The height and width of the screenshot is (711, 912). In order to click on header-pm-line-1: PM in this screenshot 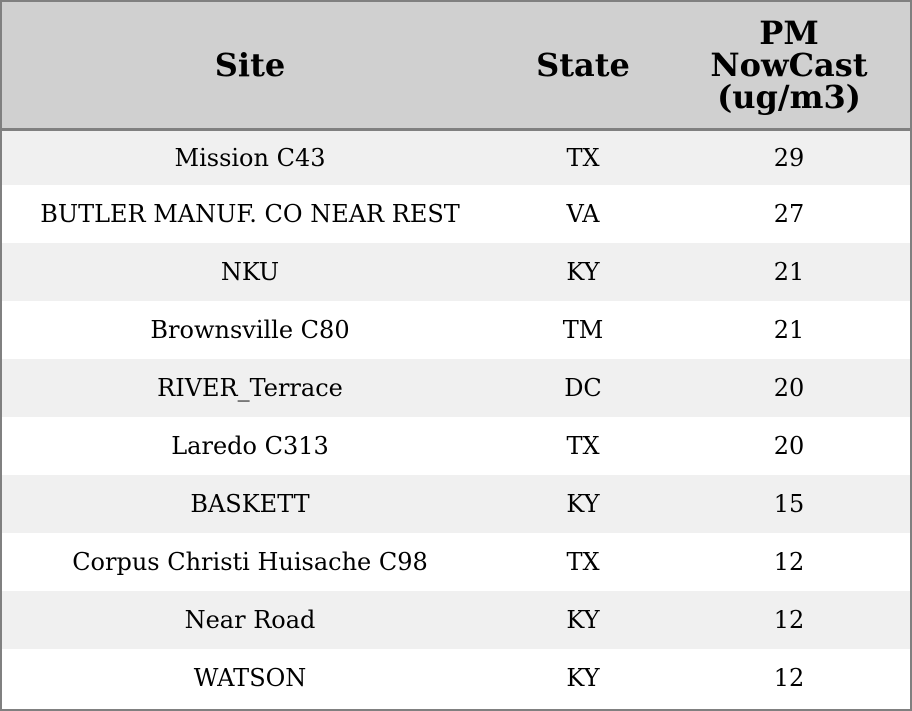, I will do `click(789, 32)`.